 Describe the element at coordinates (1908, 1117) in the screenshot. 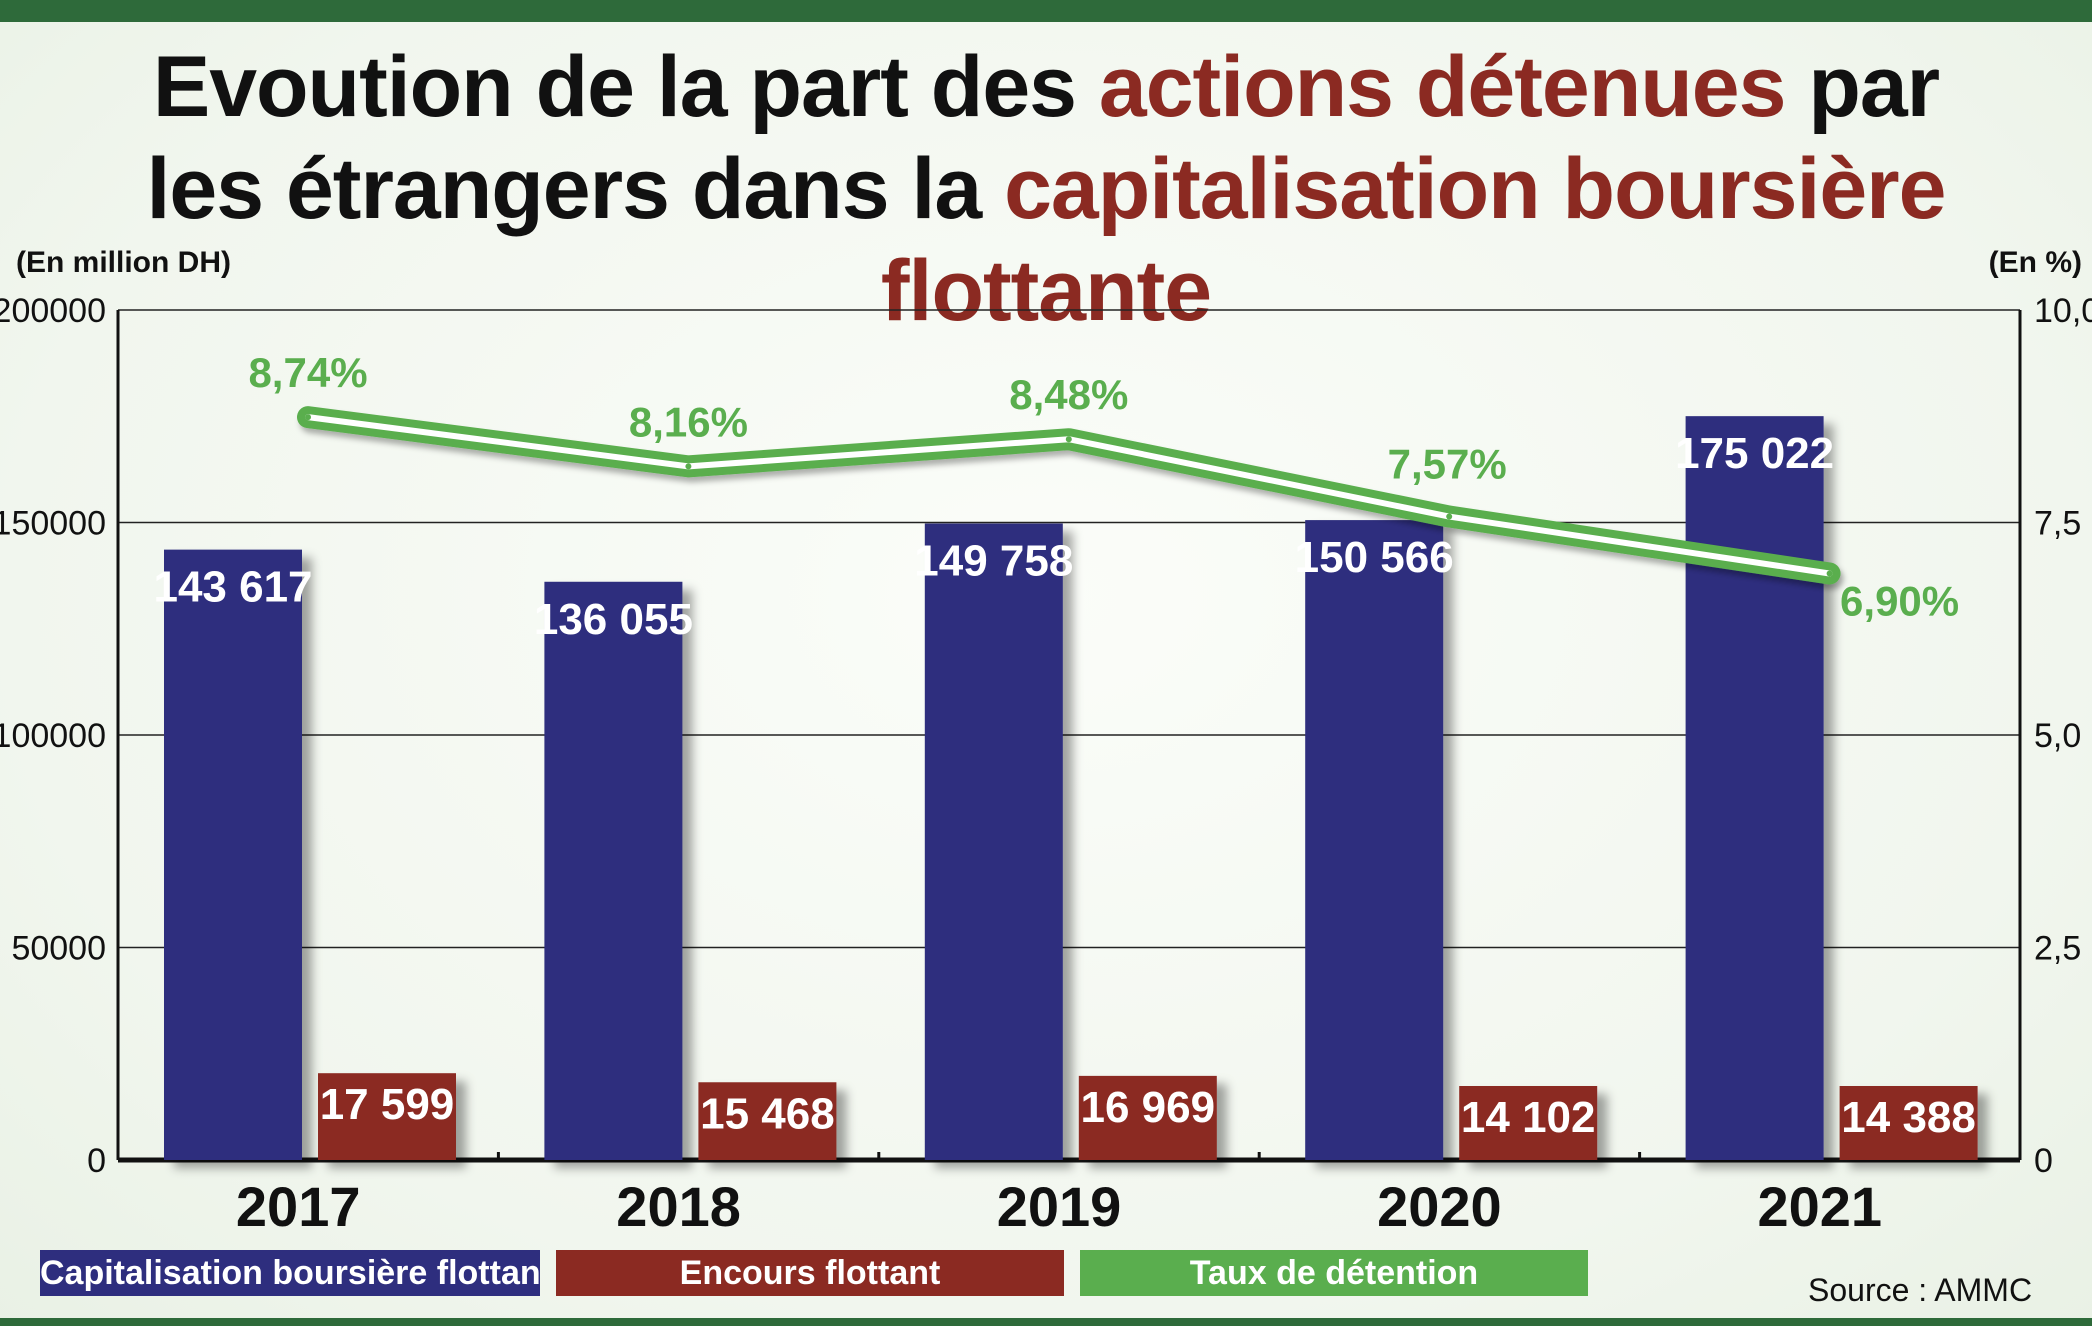

I see `bar-label-encours: 14 388` at that location.